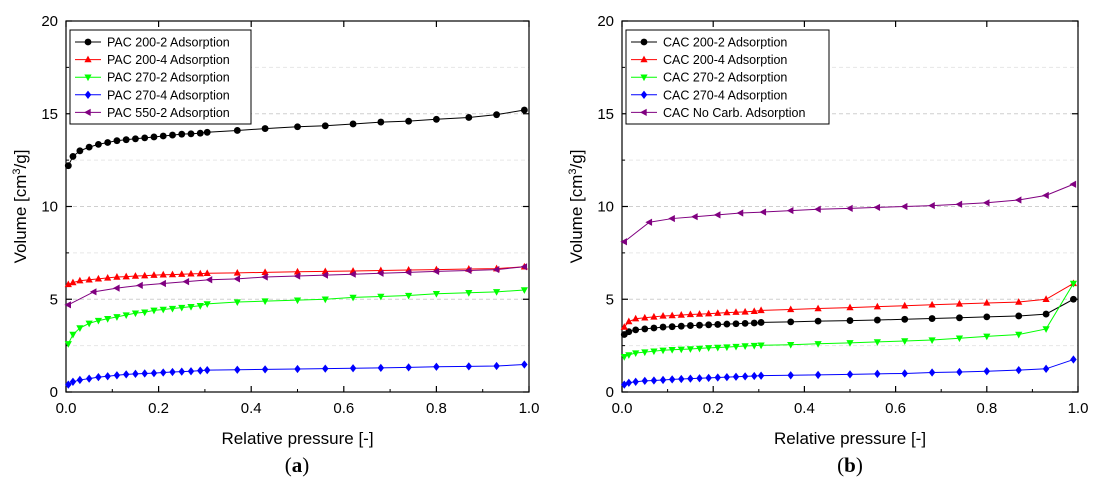 The height and width of the screenshot is (485, 1094). What do you see at coordinates (986, 408) in the screenshot?
I see `x-tick-label: 0.8` at bounding box center [986, 408].